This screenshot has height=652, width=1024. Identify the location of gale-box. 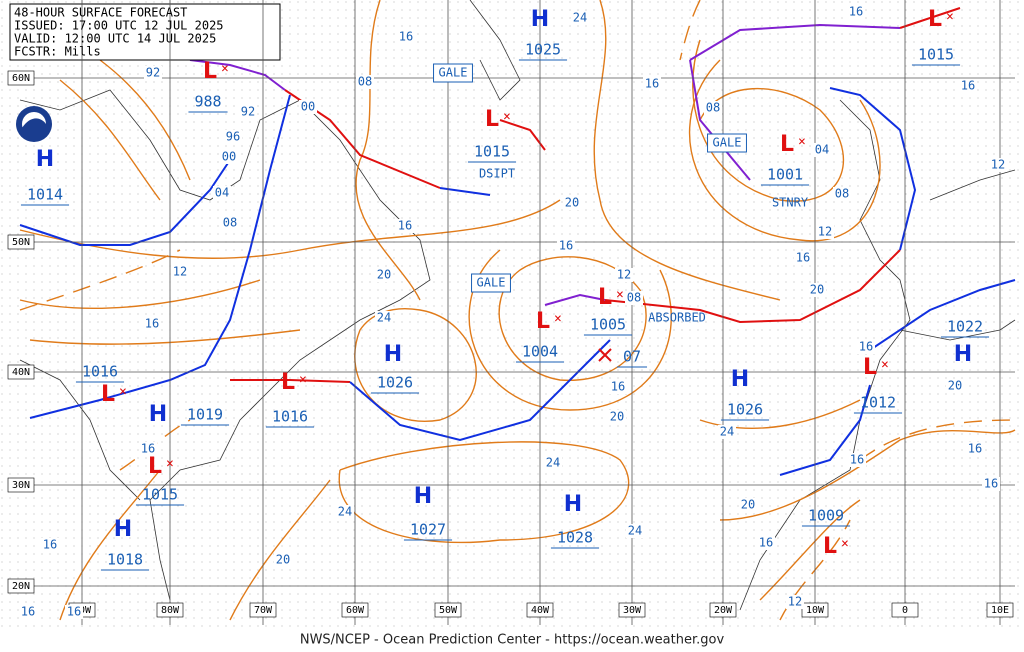
(491, 283).